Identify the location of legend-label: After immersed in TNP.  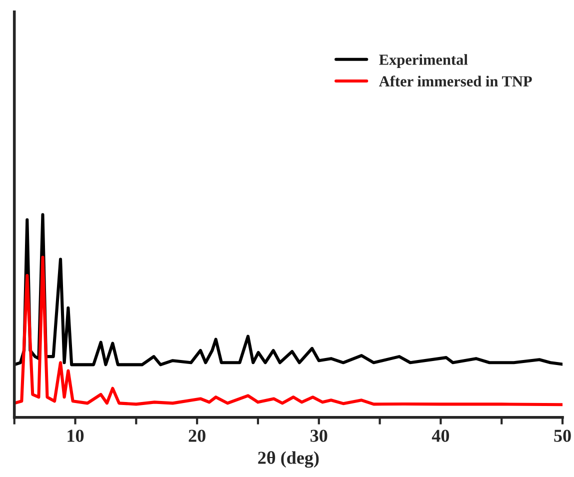
(455, 81).